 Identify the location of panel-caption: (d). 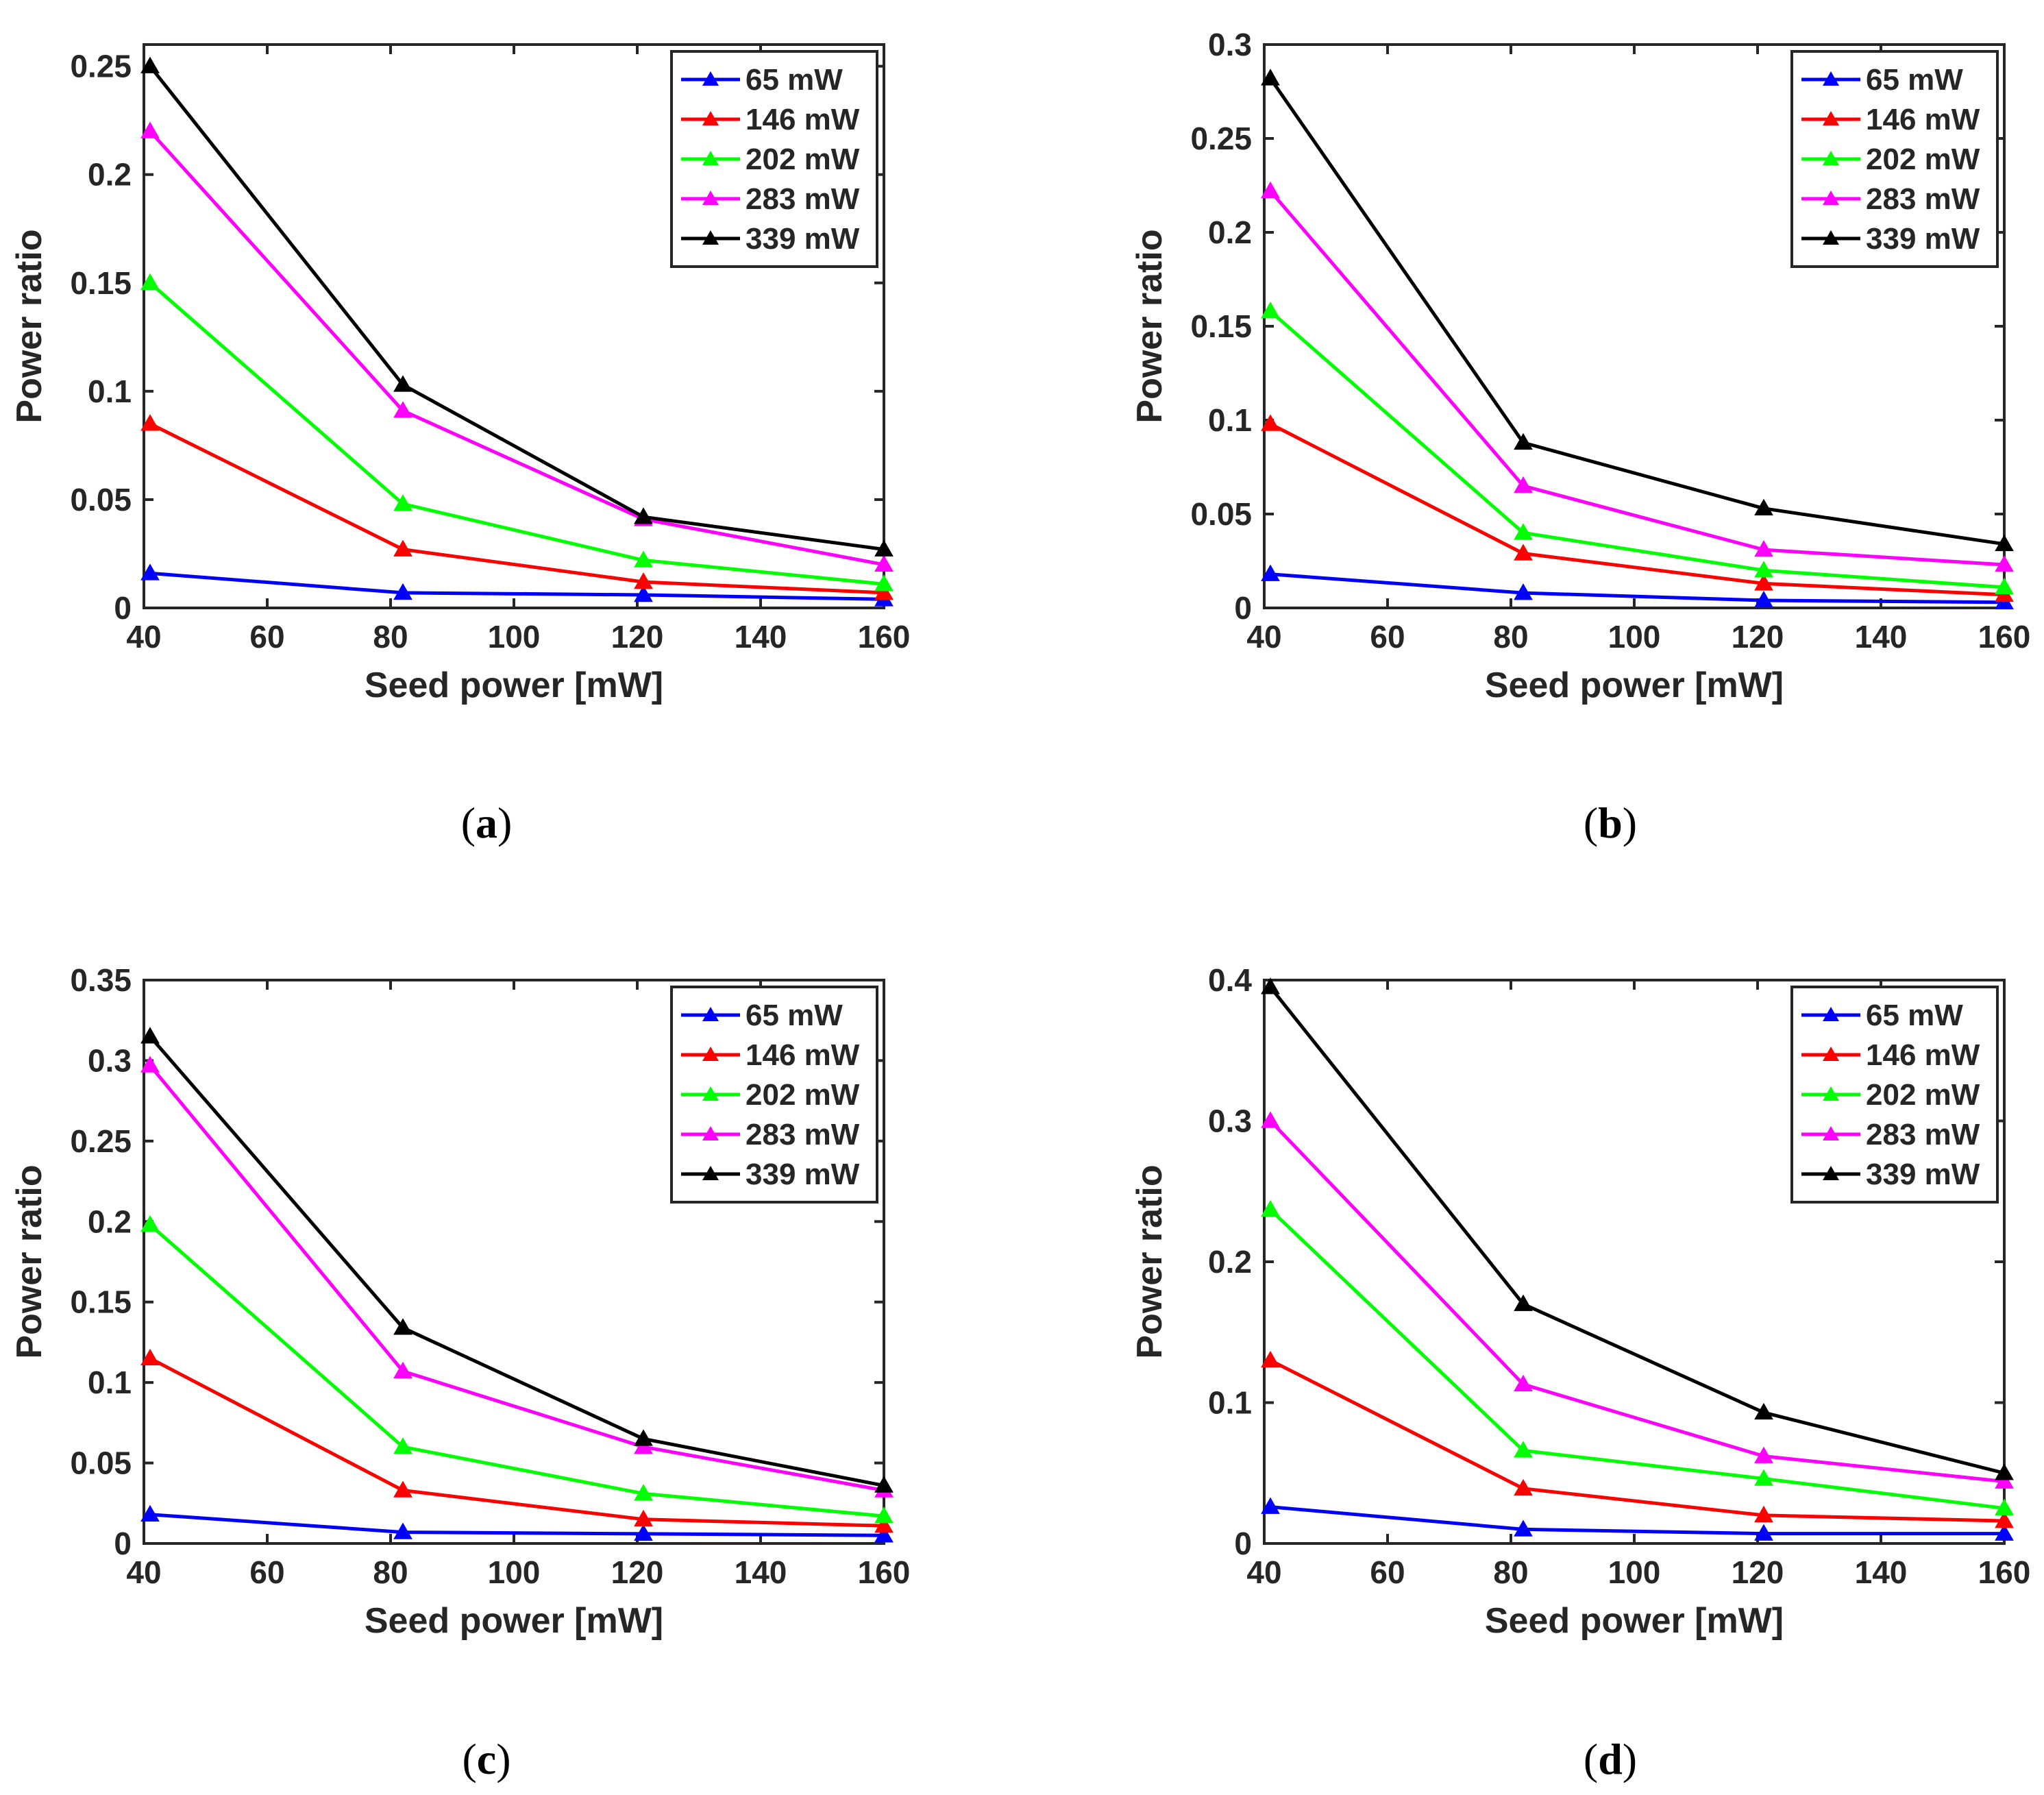
(1610, 1759).